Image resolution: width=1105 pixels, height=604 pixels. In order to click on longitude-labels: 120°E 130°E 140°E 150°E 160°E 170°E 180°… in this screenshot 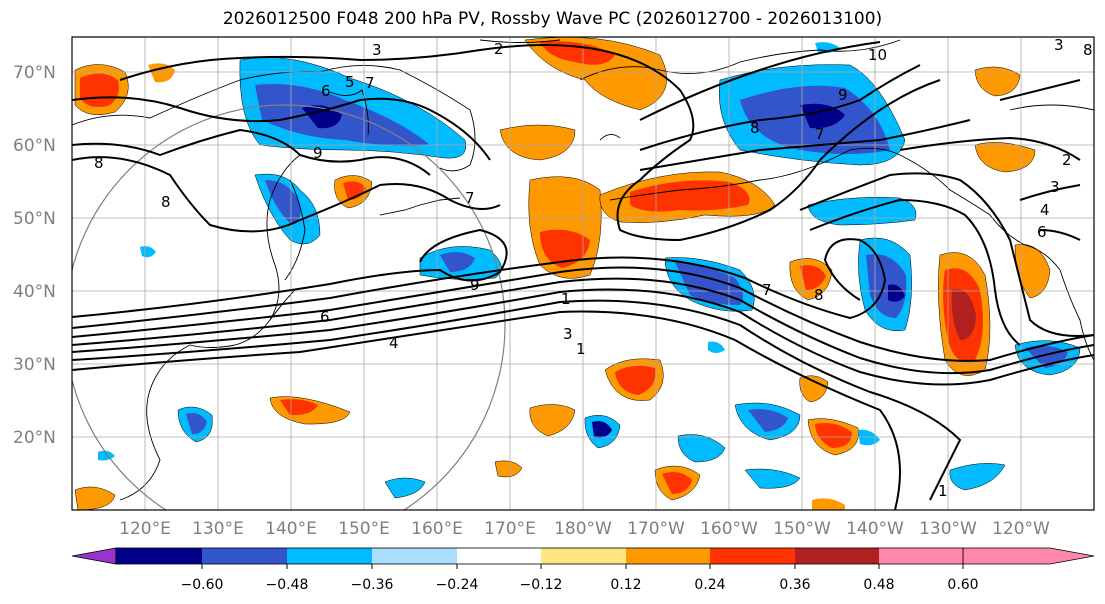, I will do `click(584, 529)`.